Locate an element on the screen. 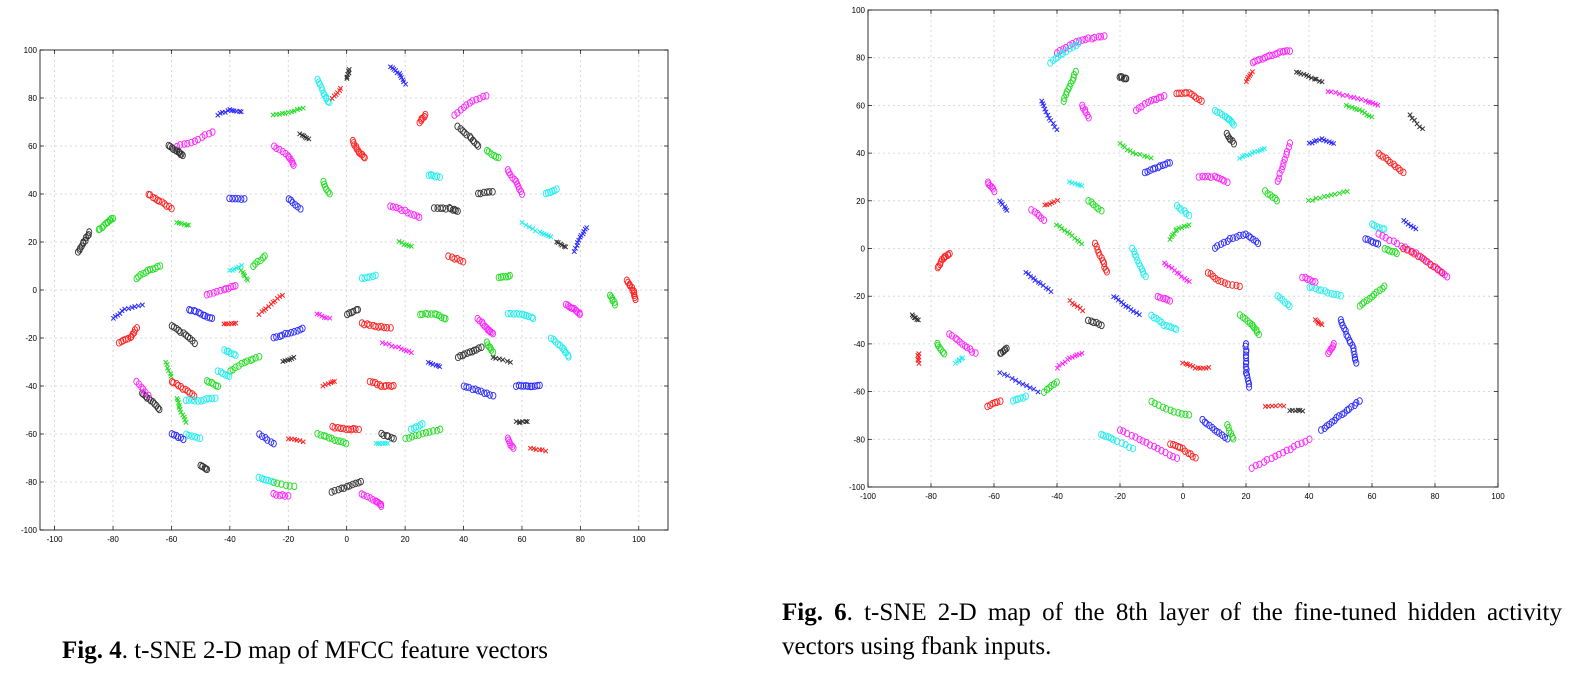 The width and height of the screenshot is (1573, 691). fig4-xtick-label: 60 is located at coordinates (522, 539).